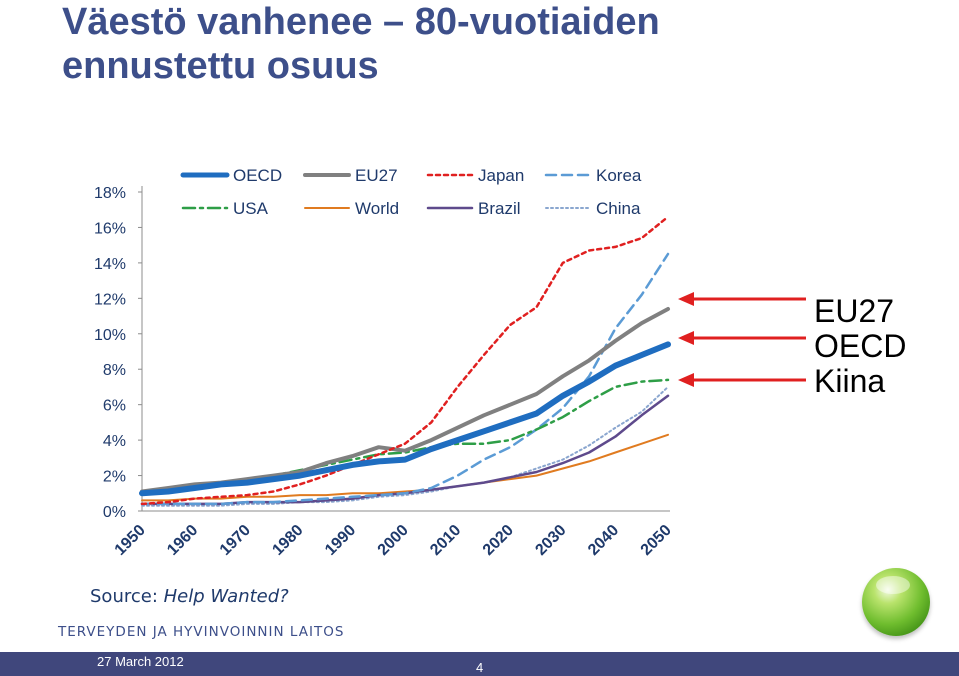  I want to click on x-tick-label: 2000, so click(393, 540).